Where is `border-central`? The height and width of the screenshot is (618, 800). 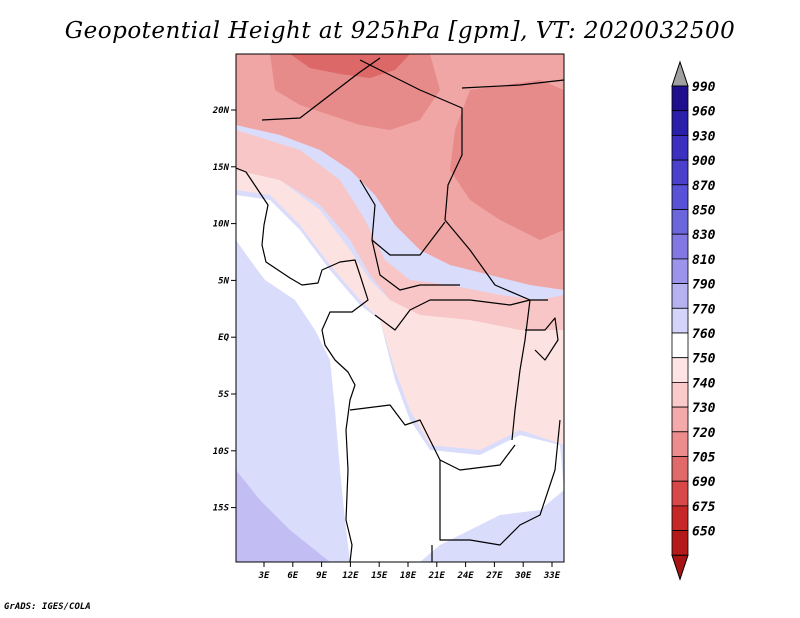
border-central is located at coordinates (453, 180).